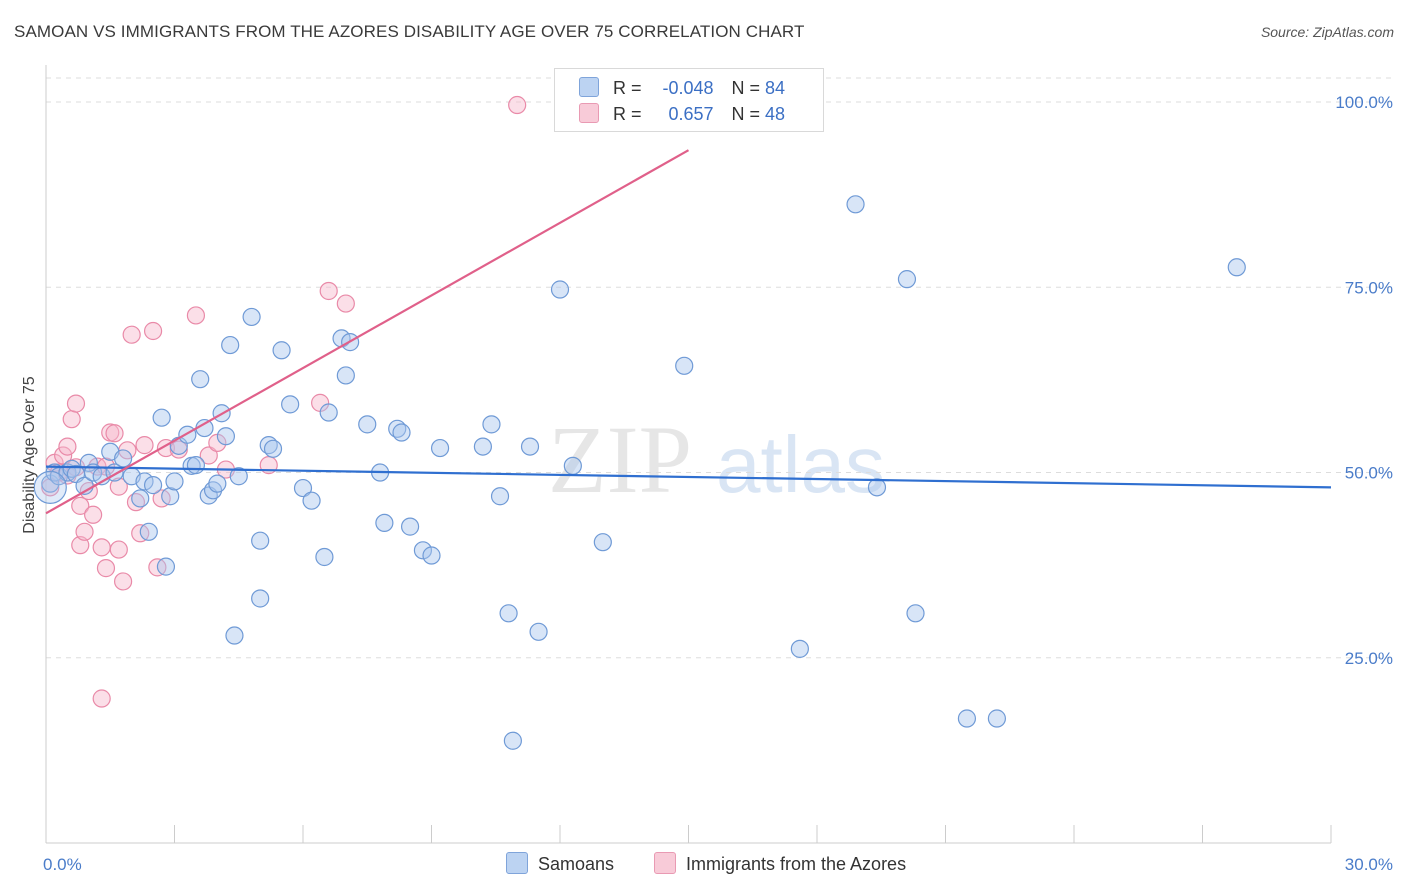 The image size is (1406, 892). What do you see at coordinates (29, 455) in the screenshot?
I see `y-axis-label: Disability Age Over 75` at bounding box center [29, 455].